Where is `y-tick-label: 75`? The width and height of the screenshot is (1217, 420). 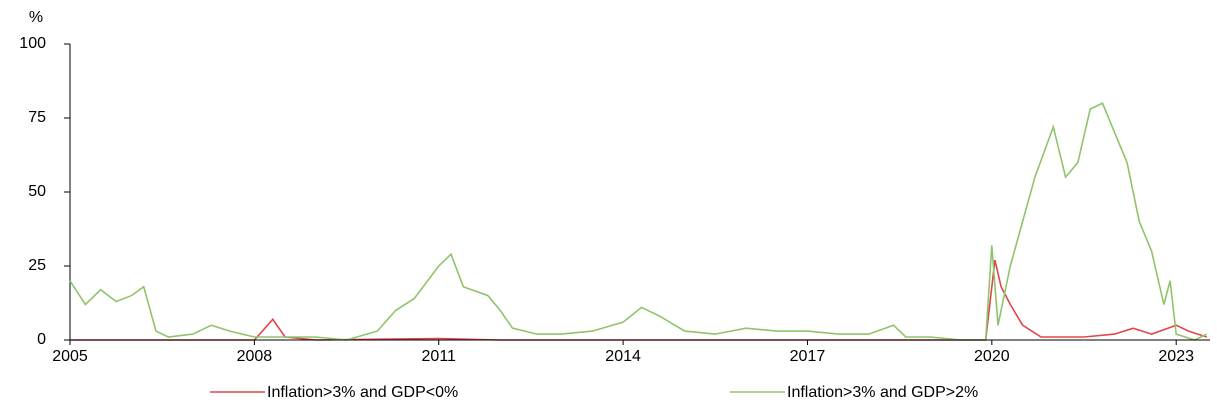 y-tick-label: 75 is located at coordinates (37, 117).